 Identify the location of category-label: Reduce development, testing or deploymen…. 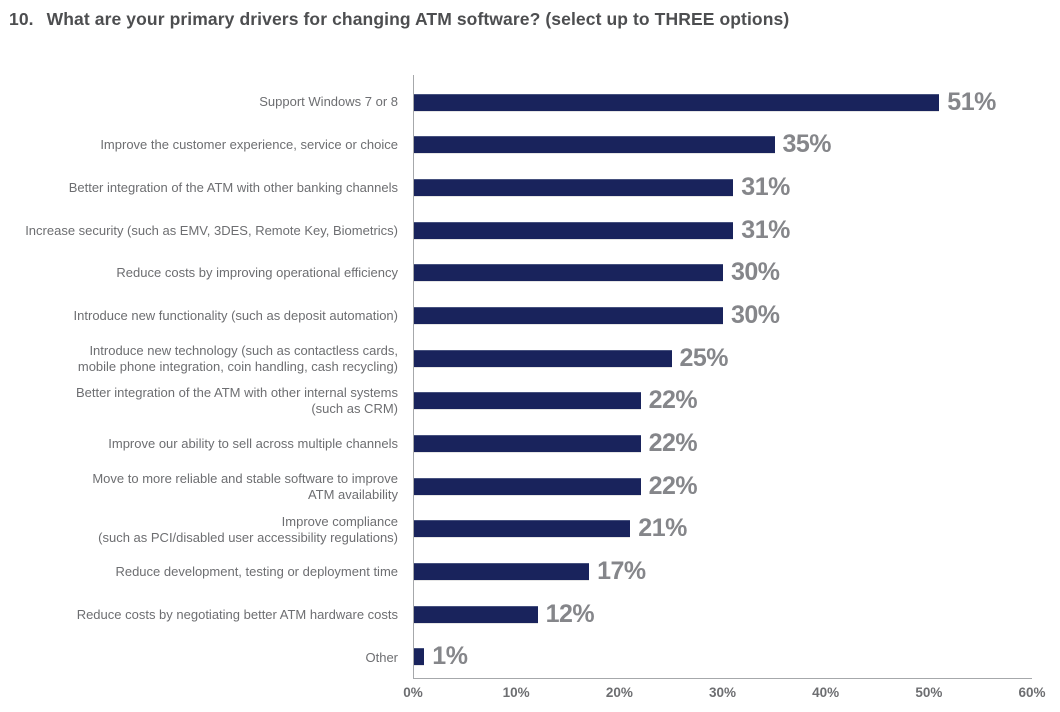
(256, 572).